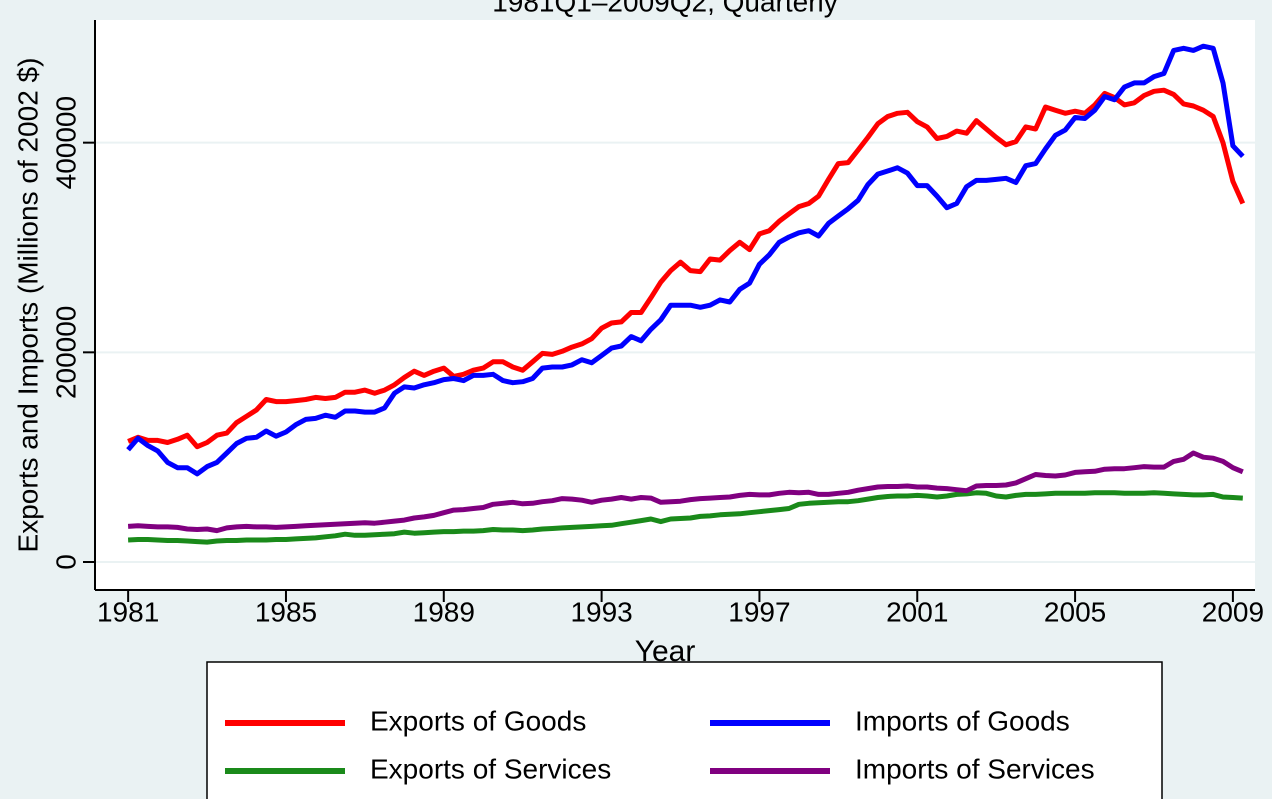 Image resolution: width=1272 pixels, height=799 pixels. I want to click on legend-label: Exports of Services, so click(490, 768).